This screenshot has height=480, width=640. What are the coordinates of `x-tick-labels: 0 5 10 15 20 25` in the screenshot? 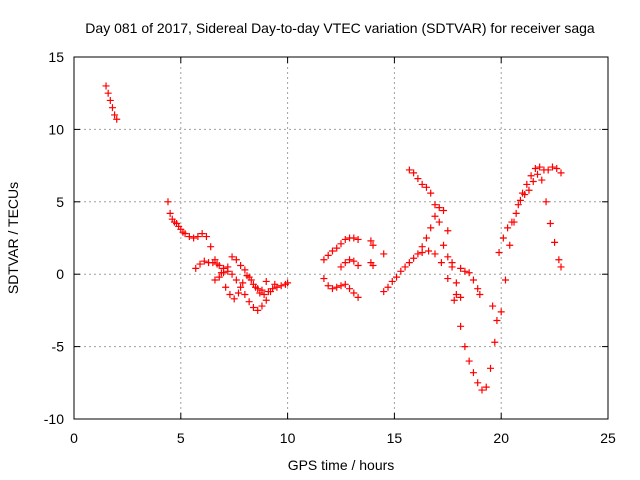 It's located at (343, 438).